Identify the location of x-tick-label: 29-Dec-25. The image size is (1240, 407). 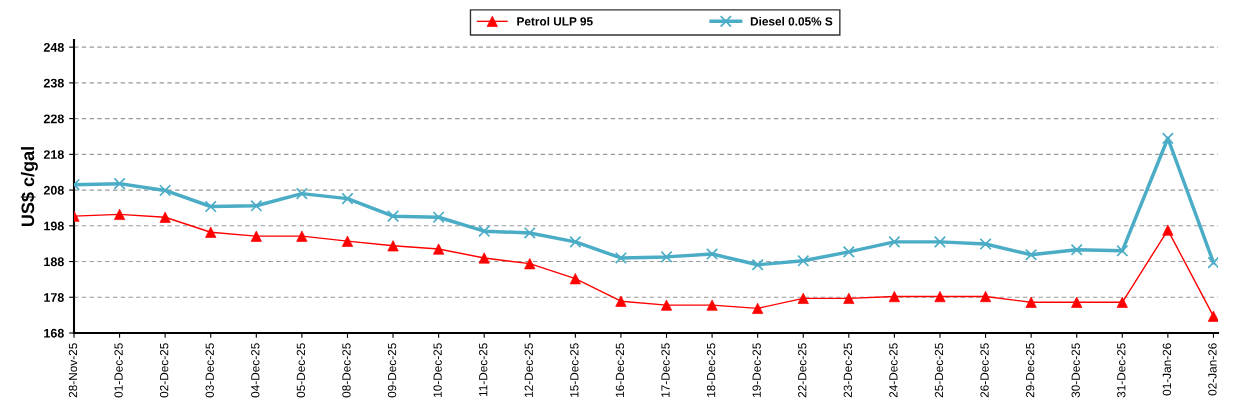
(1030, 370).